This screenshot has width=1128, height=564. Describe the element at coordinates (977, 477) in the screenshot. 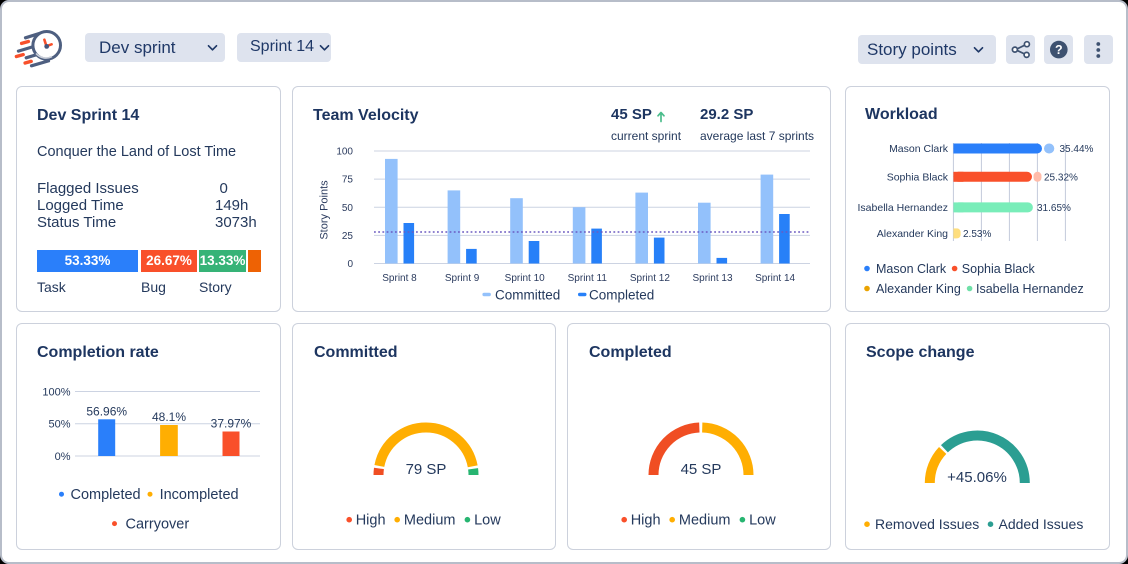

I see `svg-text: +45.06%` at that location.